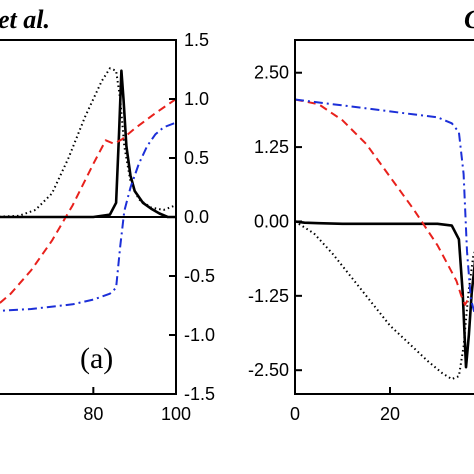 This screenshot has height=474, width=474. Describe the element at coordinates (345, 405) in the screenshot. I see `panel-b-x-ticks: 0 20` at that location.